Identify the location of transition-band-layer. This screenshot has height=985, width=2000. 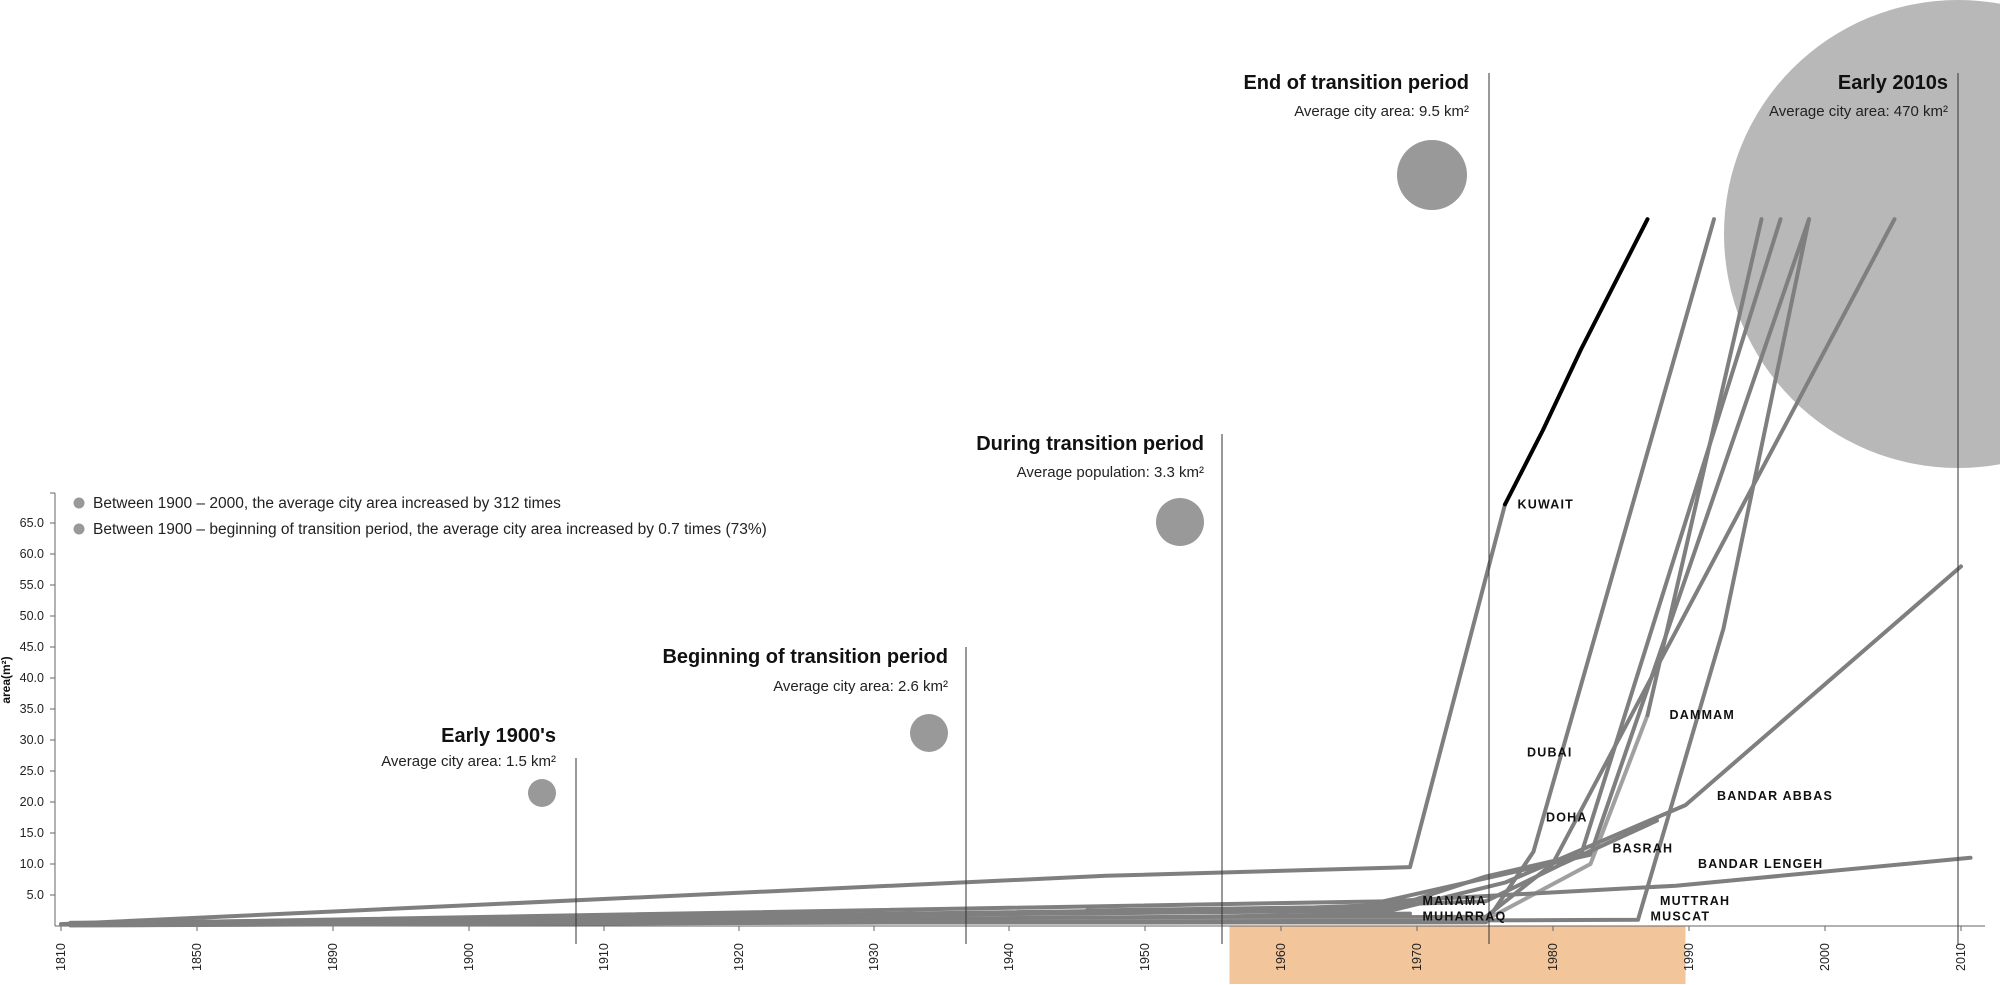
(1457, 955).